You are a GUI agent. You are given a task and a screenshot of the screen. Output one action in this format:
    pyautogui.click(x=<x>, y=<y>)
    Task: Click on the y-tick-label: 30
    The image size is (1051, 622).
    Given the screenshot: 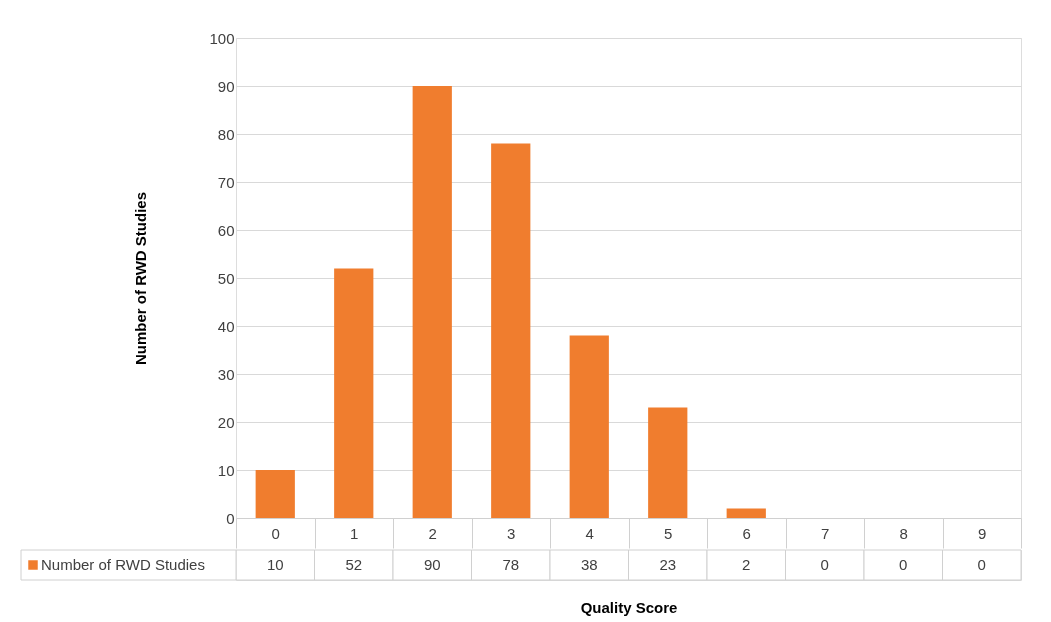 What is the action you would take?
    pyautogui.click(x=226, y=374)
    